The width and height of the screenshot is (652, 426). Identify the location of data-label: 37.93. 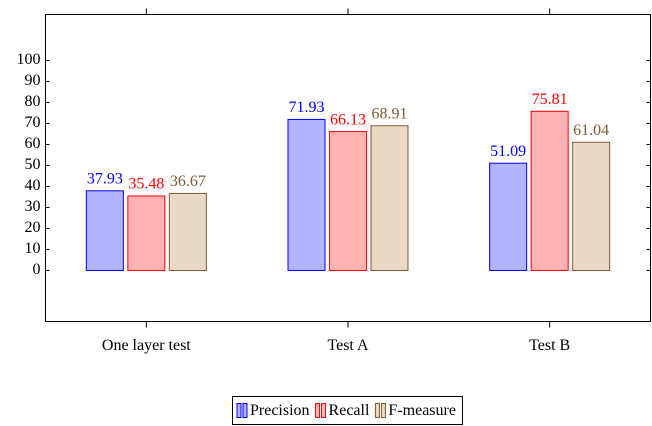
(105, 178).